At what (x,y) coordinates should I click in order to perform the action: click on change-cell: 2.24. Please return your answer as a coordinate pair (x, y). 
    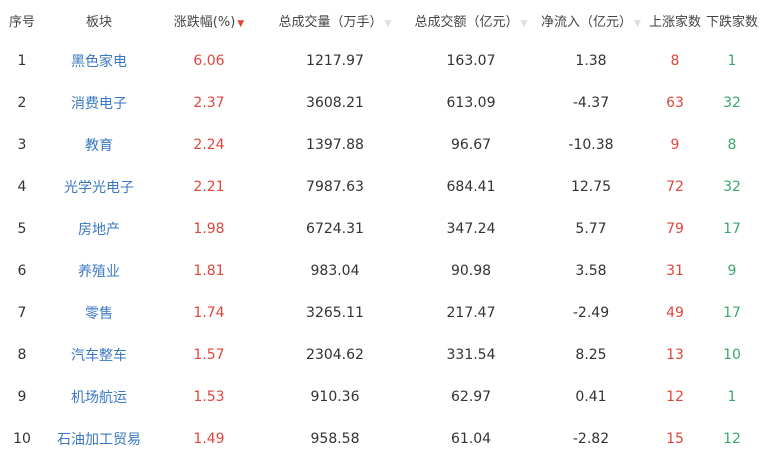
    Looking at the image, I should click on (209, 145).